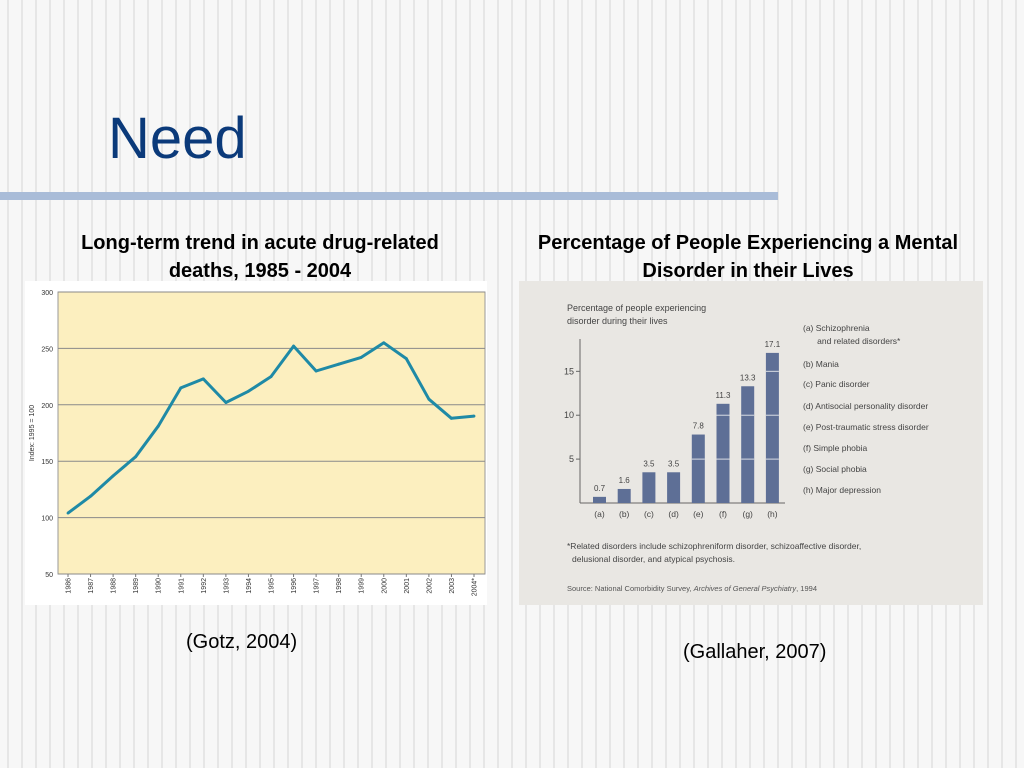 This screenshot has width=1024, height=768. I want to click on legend-entry: (g) Social phobia, so click(835, 469).